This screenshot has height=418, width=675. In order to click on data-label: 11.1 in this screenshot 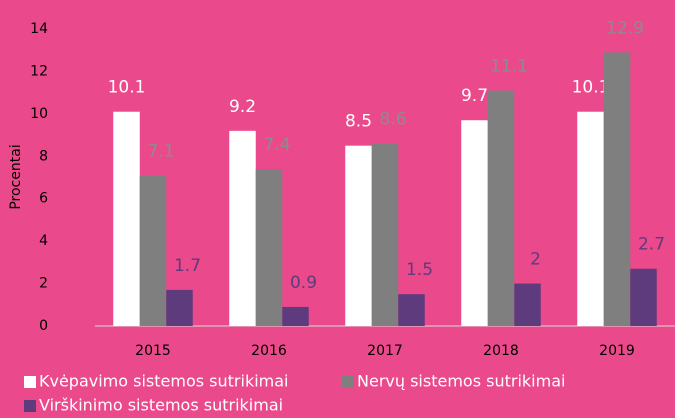, I will do `click(509, 67)`.